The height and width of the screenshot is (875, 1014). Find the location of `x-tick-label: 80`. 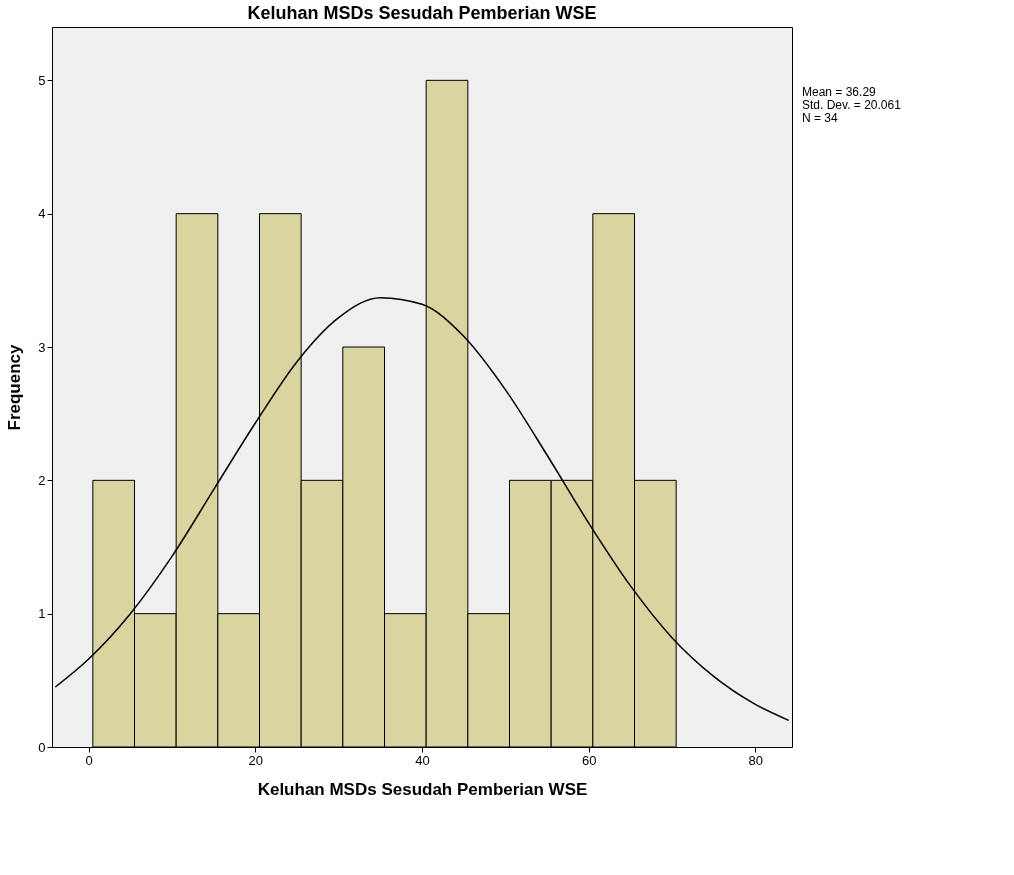

x-tick-label: 80 is located at coordinates (756, 760).